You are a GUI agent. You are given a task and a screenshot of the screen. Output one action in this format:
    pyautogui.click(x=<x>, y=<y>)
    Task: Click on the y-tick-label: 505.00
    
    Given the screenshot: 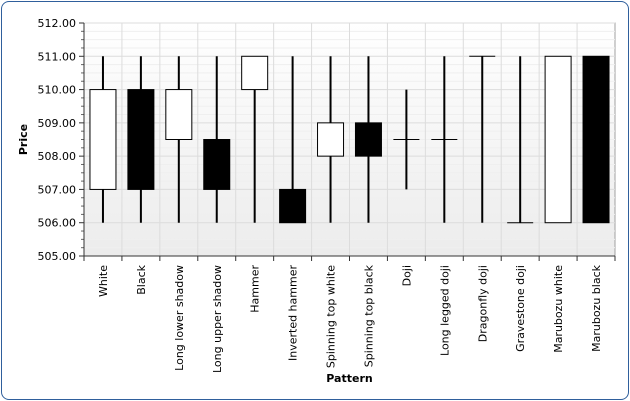 What is the action you would take?
    pyautogui.click(x=57, y=256)
    